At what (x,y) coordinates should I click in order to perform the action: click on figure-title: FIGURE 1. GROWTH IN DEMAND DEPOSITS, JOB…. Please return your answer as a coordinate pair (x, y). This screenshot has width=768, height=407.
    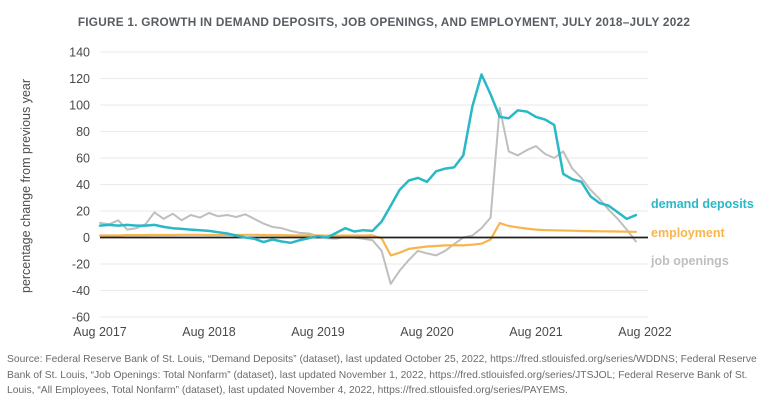
    Looking at the image, I should click on (384, 22).